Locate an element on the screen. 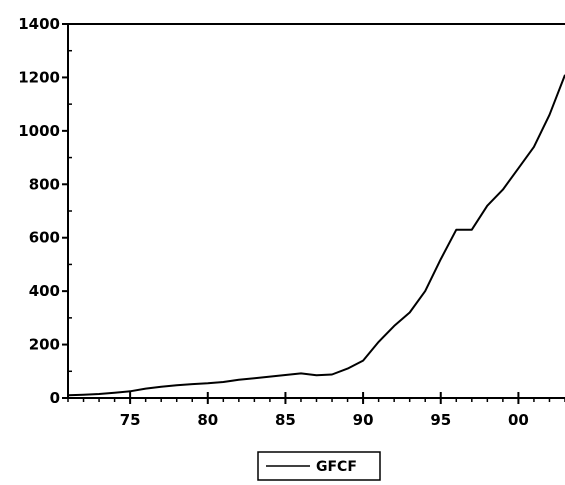  x-tick-label: 95 is located at coordinates (440, 420).